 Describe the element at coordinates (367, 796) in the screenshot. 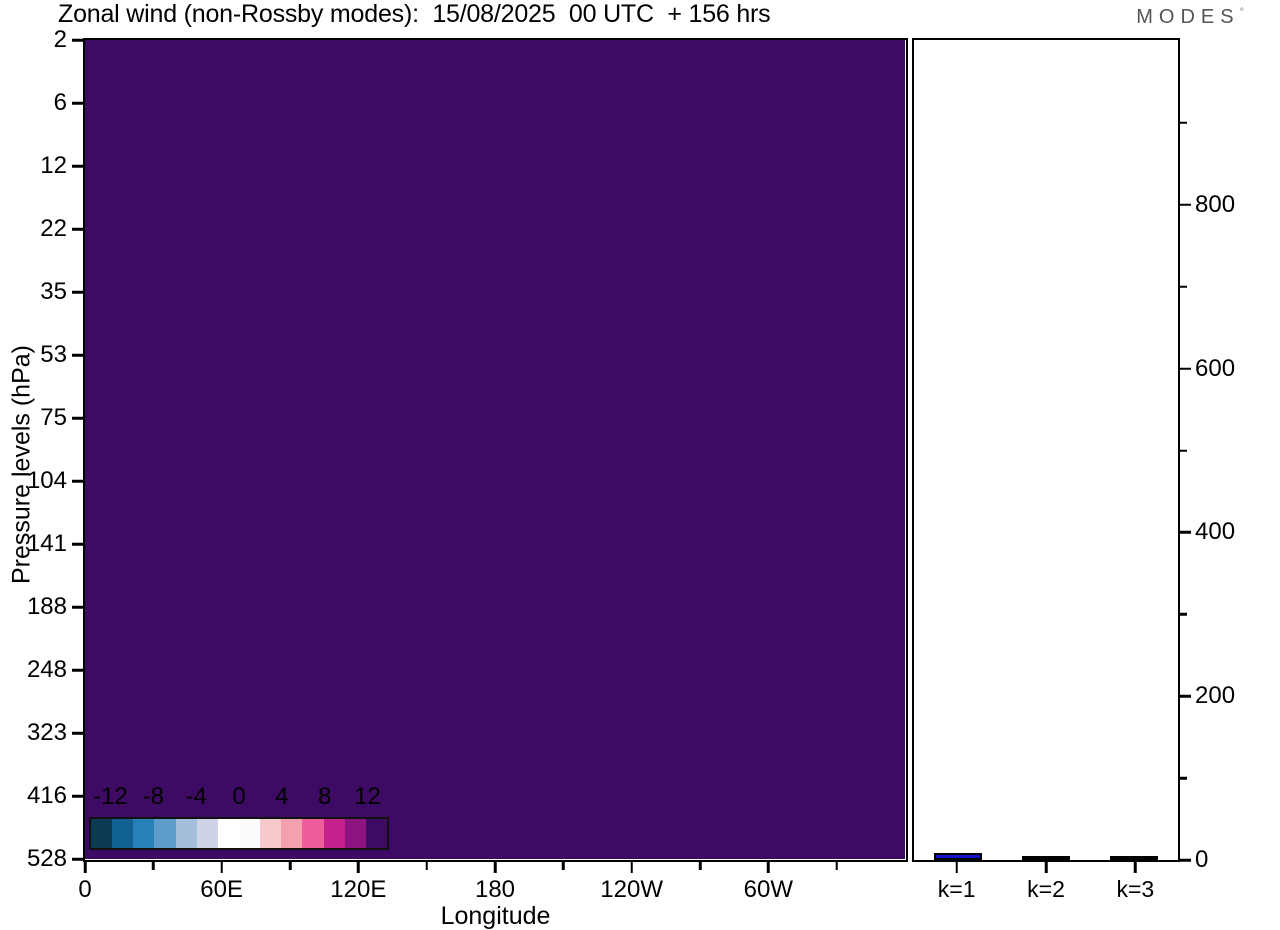

I see `colorbar-tick-label: 12` at that location.